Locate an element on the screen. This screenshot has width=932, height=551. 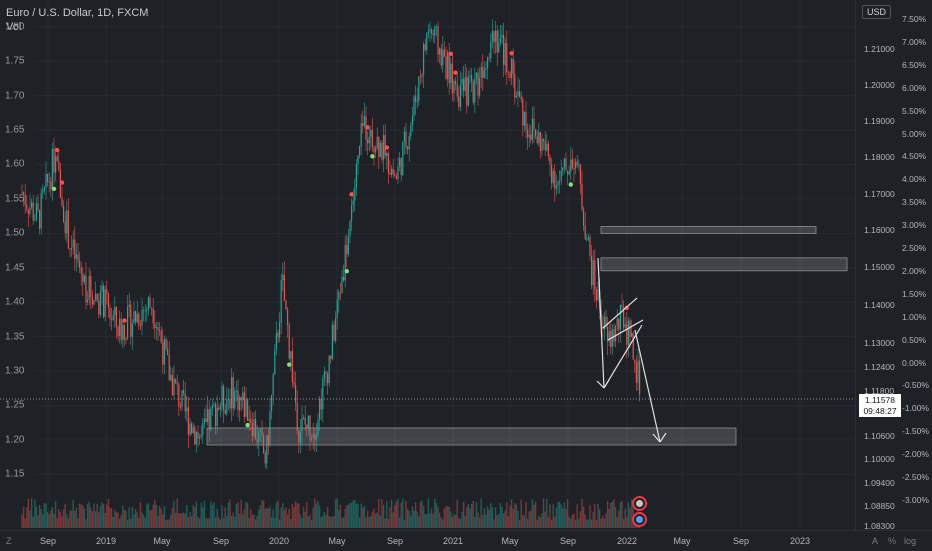
zone-rectangle is located at coordinates (724, 264).